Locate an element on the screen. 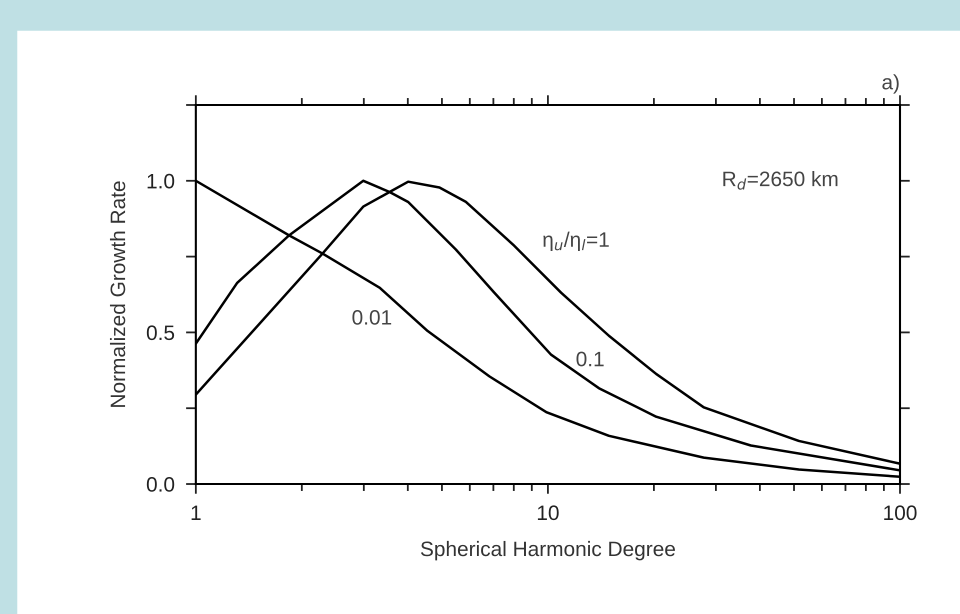 This screenshot has height=614, width=960. x-tick-label: 1 is located at coordinates (196, 513).